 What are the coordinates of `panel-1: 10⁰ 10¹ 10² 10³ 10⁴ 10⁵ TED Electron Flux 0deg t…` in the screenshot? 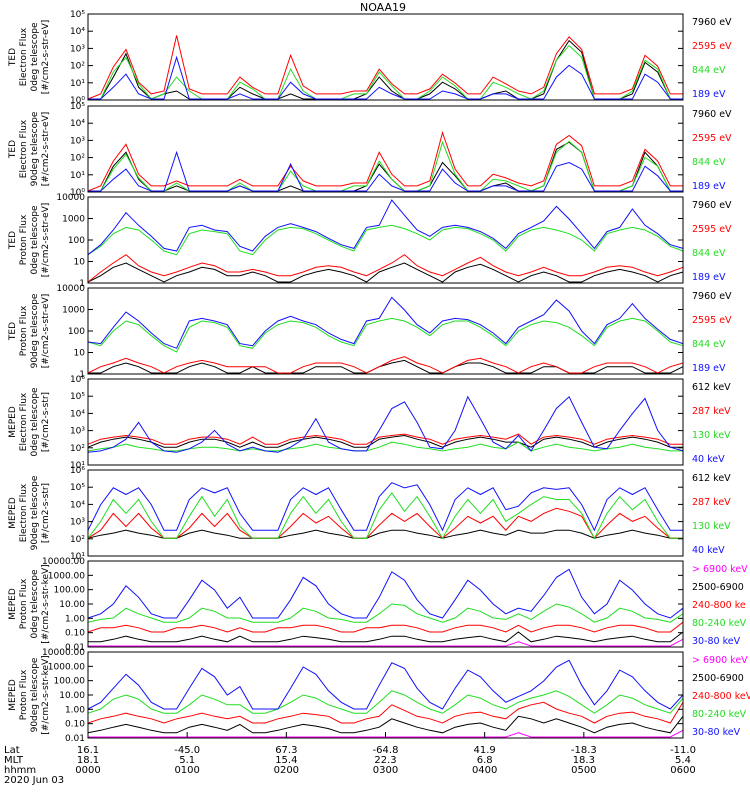 It's located at (370, 58).